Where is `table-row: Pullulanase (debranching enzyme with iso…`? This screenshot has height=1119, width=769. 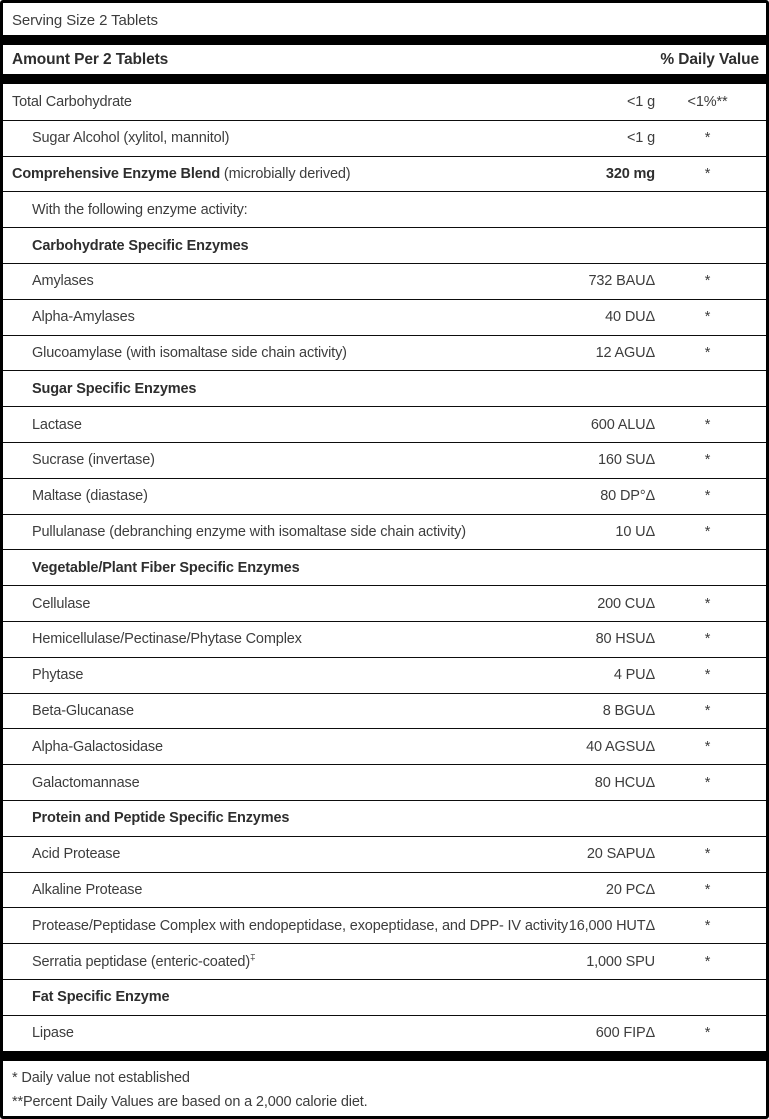 table-row: Pullulanase (debranching enzyme with iso… is located at coordinates (384, 531).